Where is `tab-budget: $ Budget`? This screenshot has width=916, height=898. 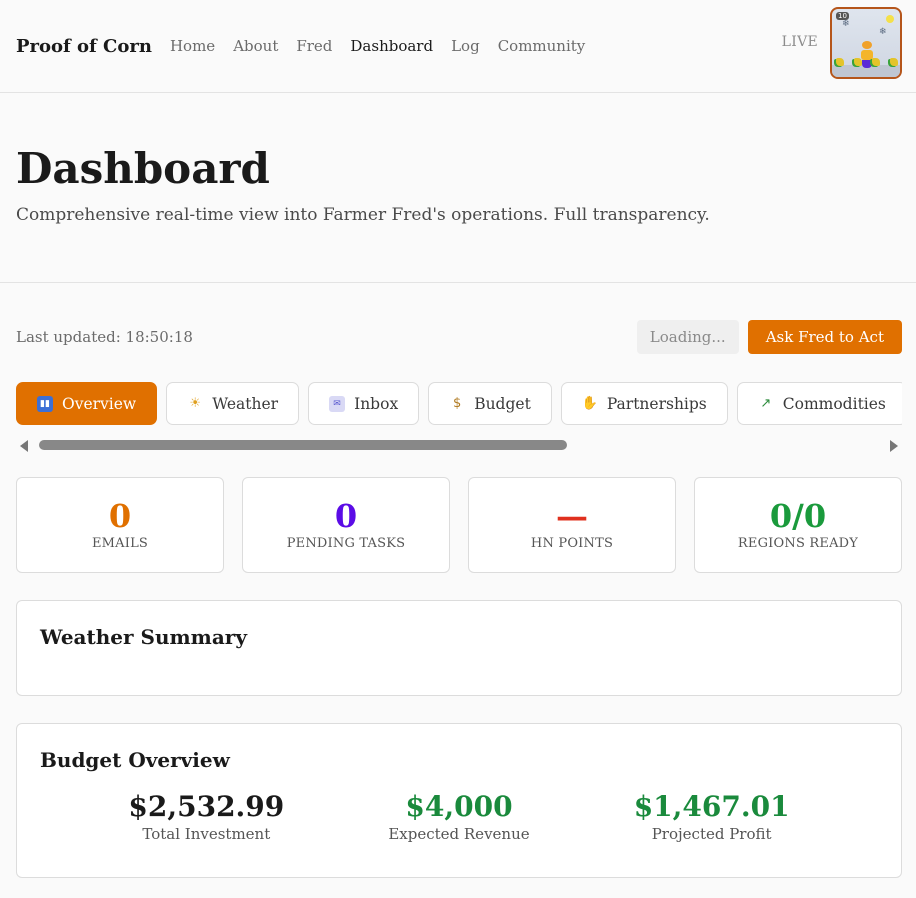 tab-budget: $ Budget is located at coordinates (490, 403).